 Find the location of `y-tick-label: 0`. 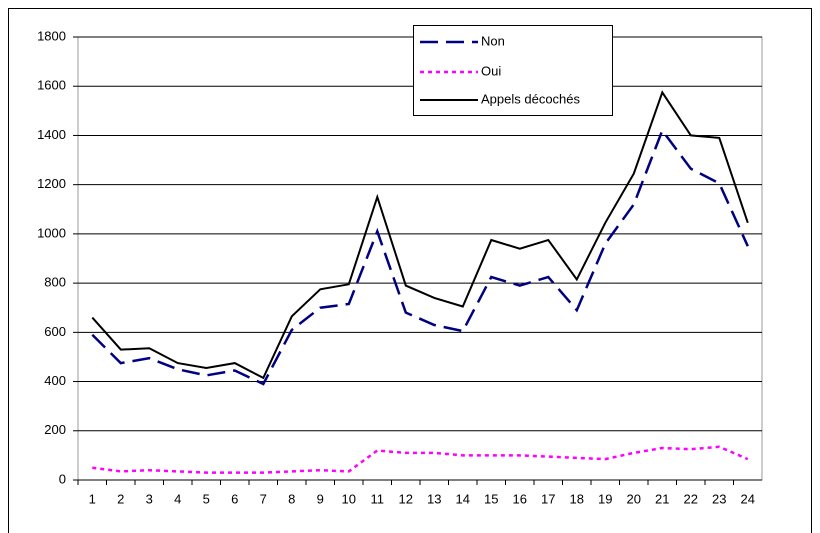

y-tick-label: 0 is located at coordinates (62, 478).